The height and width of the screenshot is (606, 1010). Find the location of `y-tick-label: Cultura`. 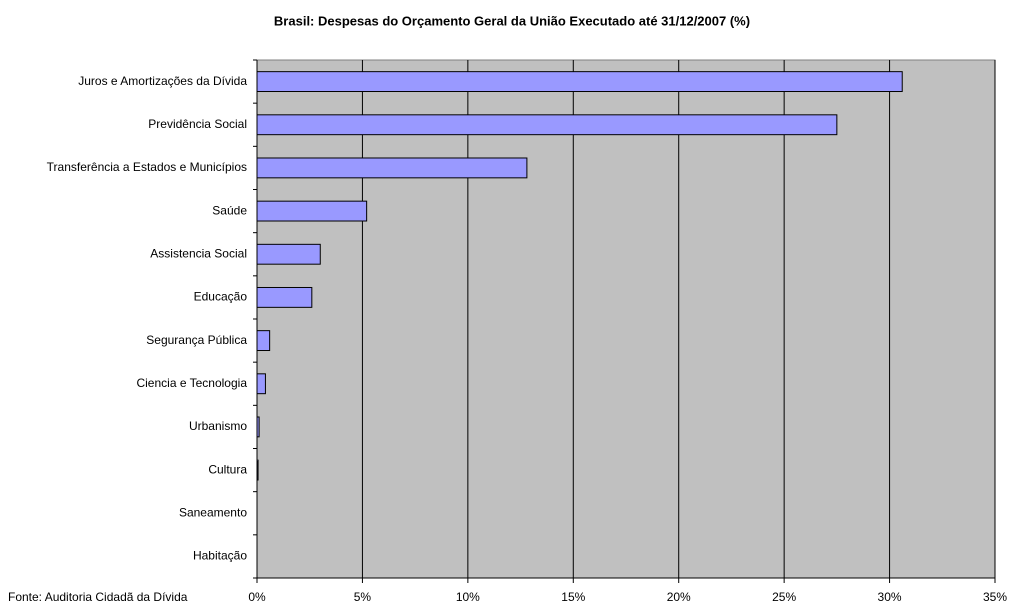

y-tick-label: Cultura is located at coordinates (227, 469).